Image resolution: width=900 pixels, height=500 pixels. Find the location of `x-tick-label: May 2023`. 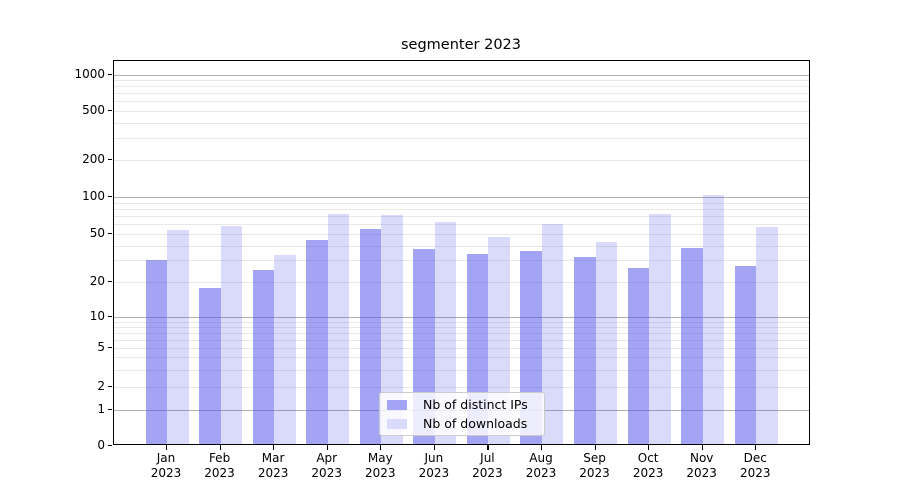

x-tick-label: May 2023 is located at coordinates (380, 465).